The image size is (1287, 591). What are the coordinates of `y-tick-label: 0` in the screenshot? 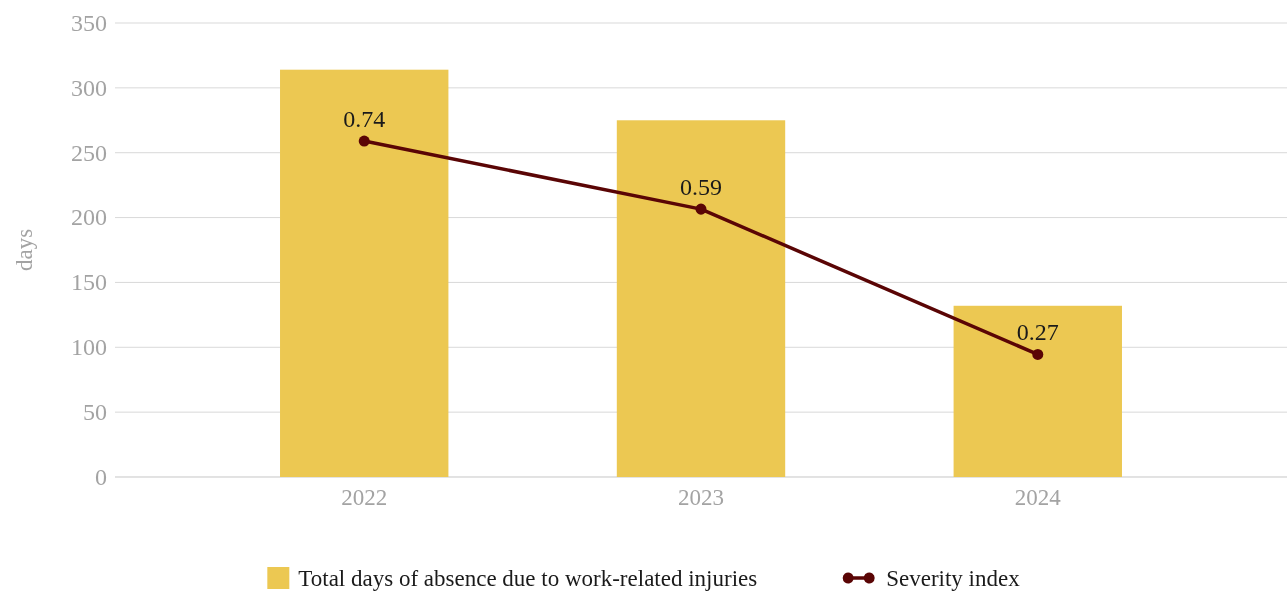 It's located at (101, 476).